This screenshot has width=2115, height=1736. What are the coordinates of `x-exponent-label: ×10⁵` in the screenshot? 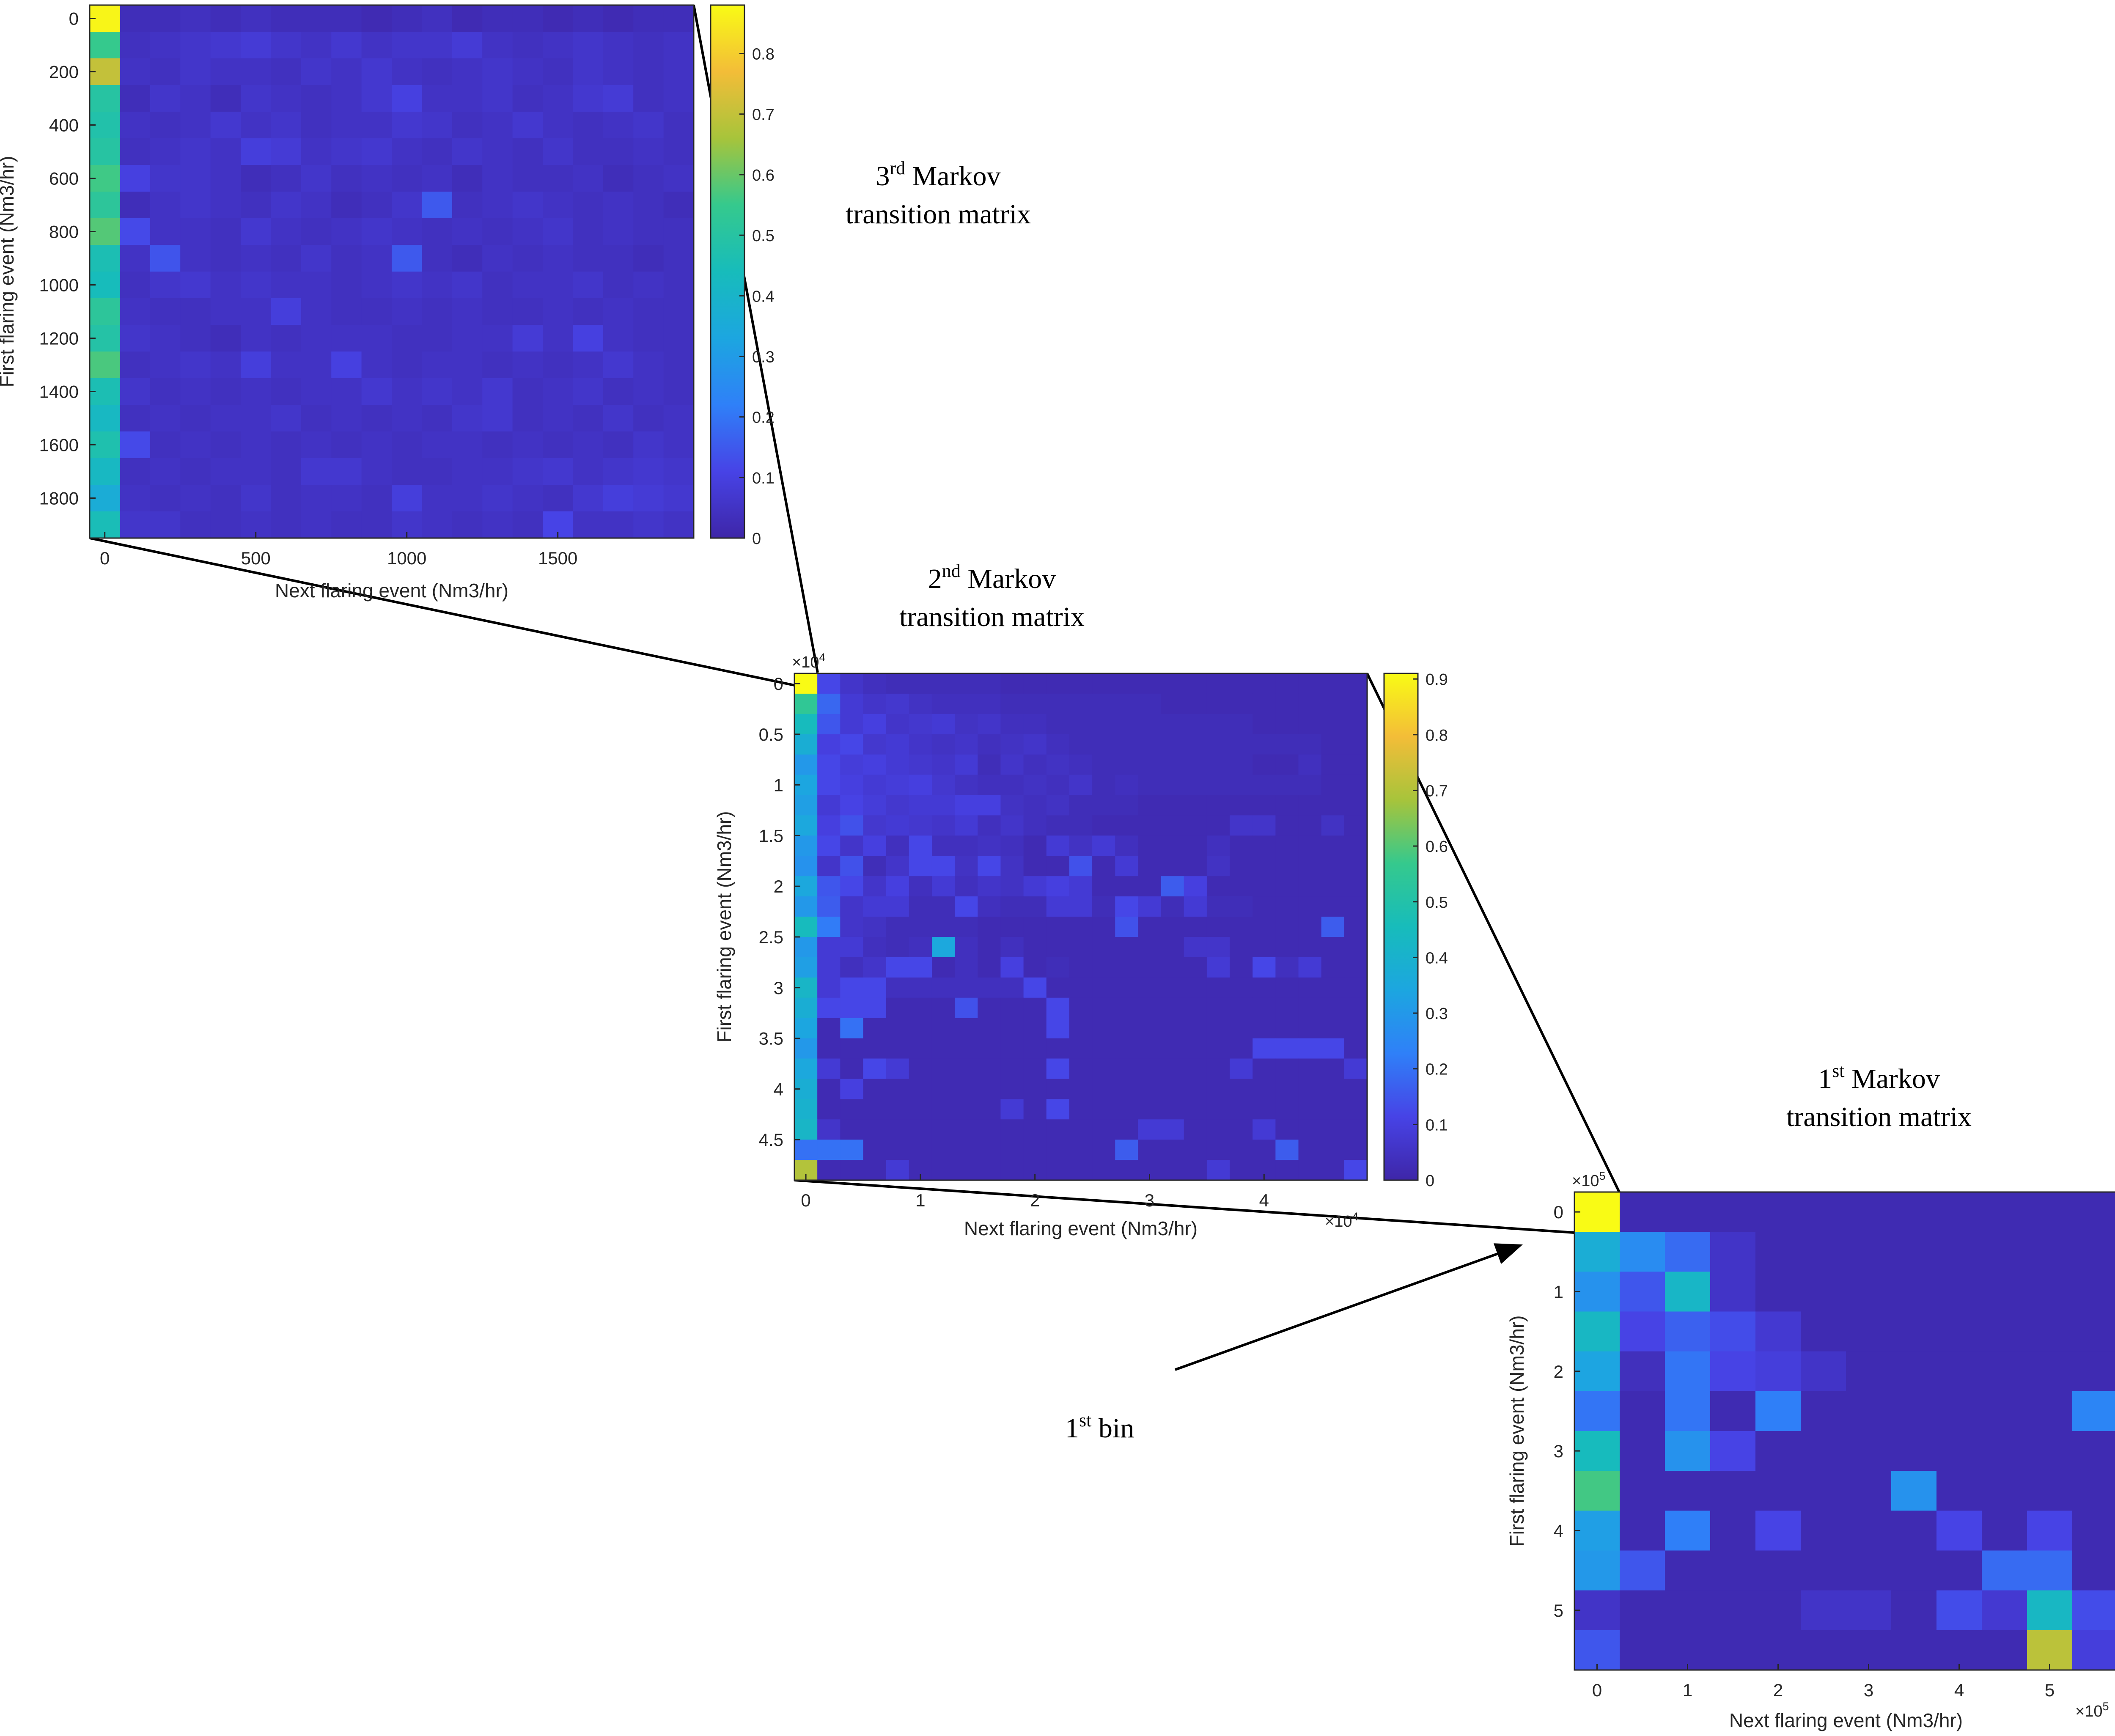 It's located at (2092, 1710).